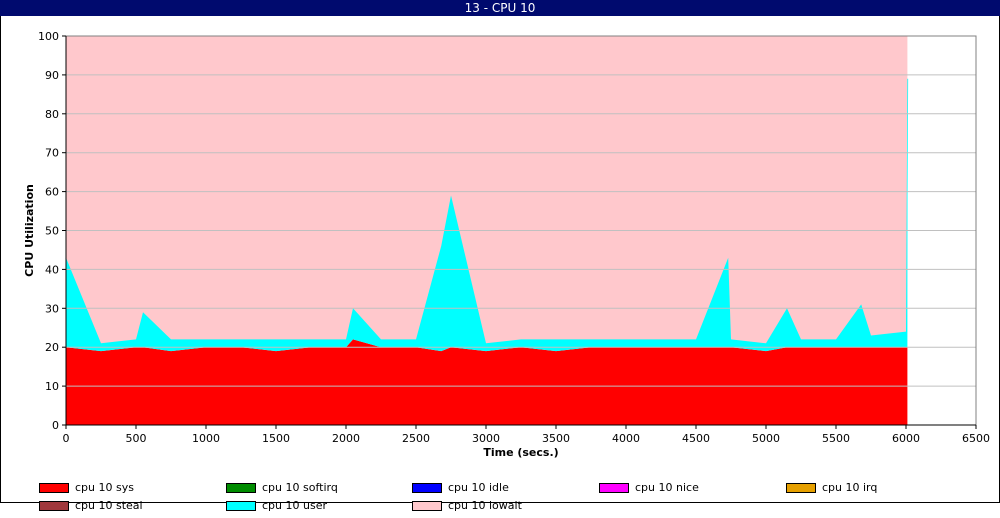  What do you see at coordinates (66, 438) in the screenshot?
I see `x-tick-label-0: 0` at bounding box center [66, 438].